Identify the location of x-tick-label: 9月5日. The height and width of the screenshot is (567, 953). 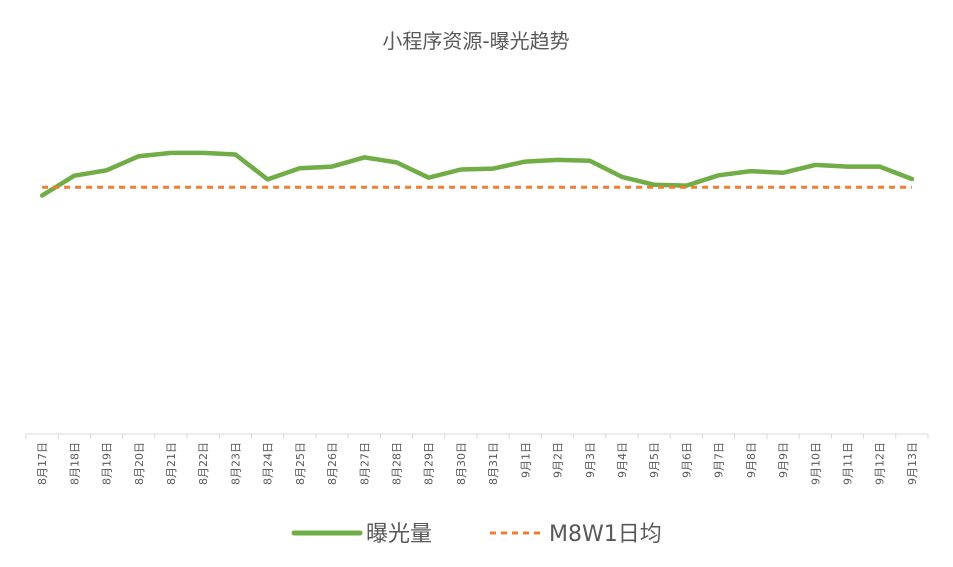
(654, 460).